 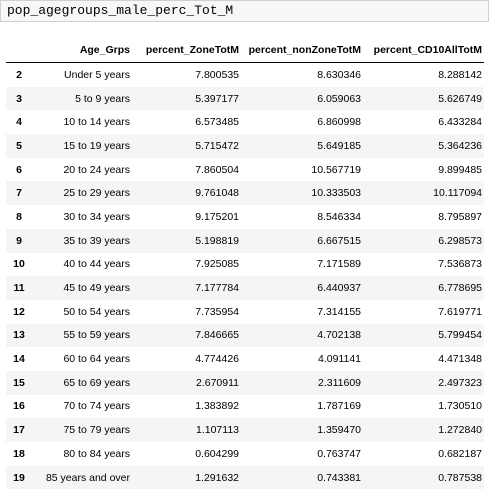 What do you see at coordinates (184, 312) in the screenshot?
I see `cell-percent-zone: 7.735954` at bounding box center [184, 312].